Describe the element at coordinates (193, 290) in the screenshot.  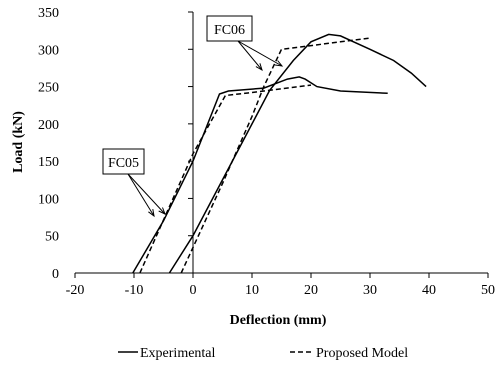
I see `x-tick-label: 0` at that location.